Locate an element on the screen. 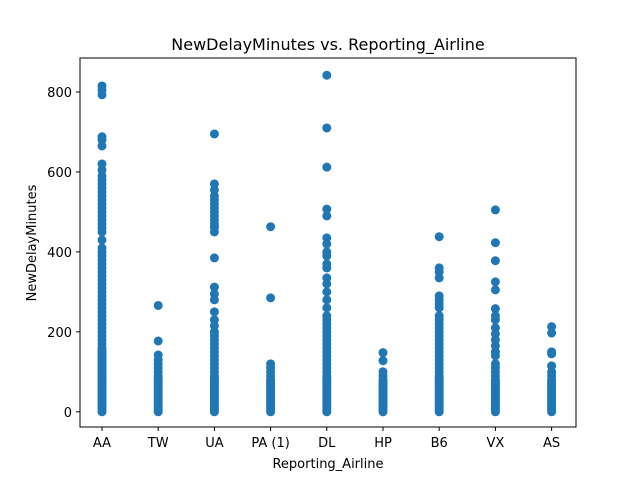 This screenshot has height=480, width=640. y-tick-label: 600 is located at coordinates (59, 173).